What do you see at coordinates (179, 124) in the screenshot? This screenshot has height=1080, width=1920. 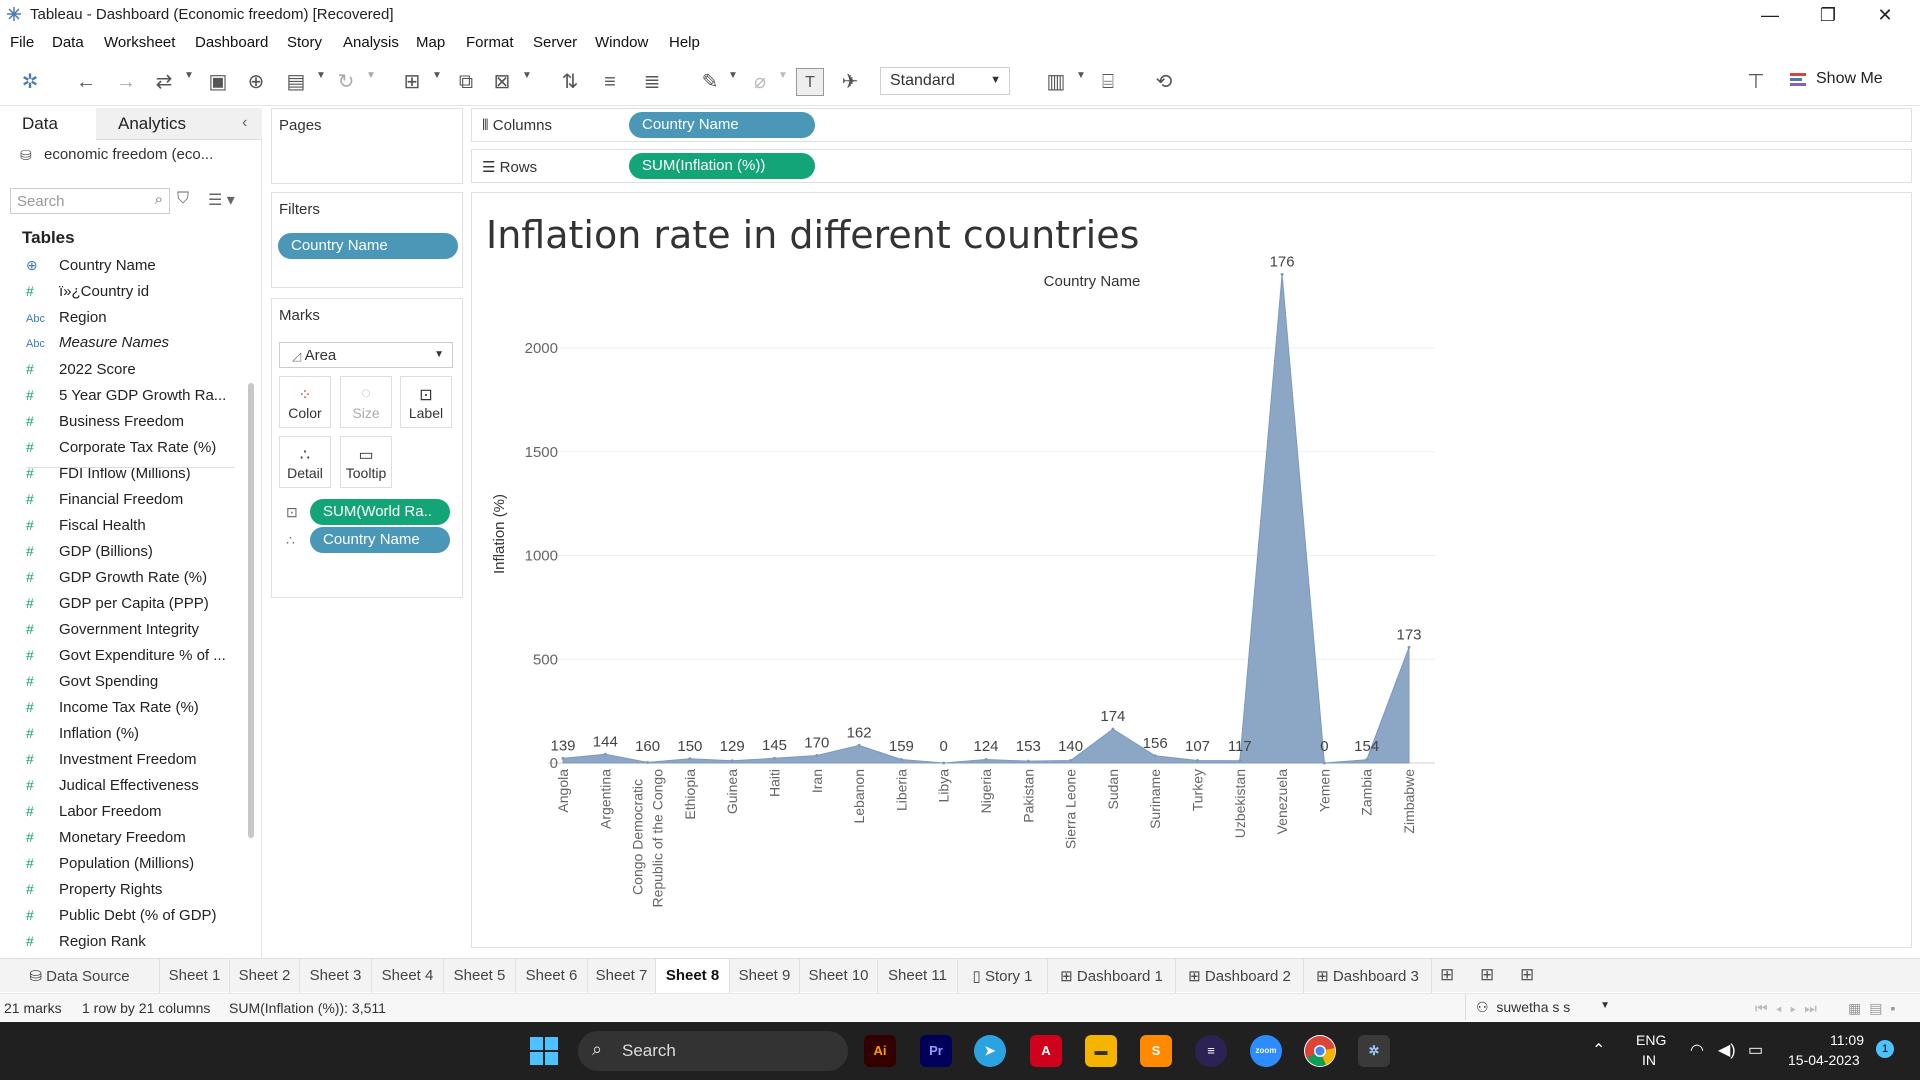 I see `tab-analytics: Analytics` at bounding box center [179, 124].